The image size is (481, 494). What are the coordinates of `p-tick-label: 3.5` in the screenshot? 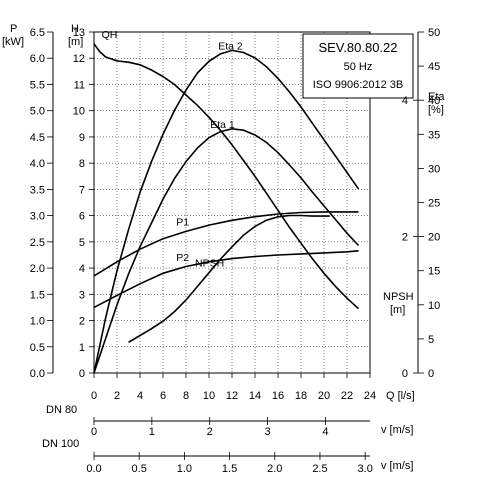 It's located at (37, 190).